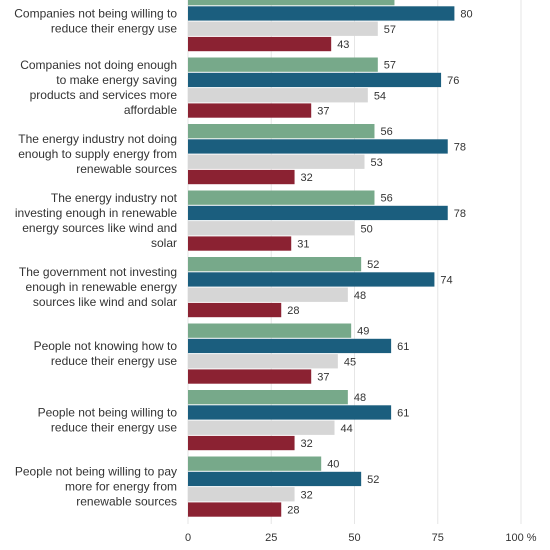 This screenshot has width=550, height=550. What do you see at coordinates (350, 362) in the screenshot?
I see `value-label: 45` at bounding box center [350, 362].